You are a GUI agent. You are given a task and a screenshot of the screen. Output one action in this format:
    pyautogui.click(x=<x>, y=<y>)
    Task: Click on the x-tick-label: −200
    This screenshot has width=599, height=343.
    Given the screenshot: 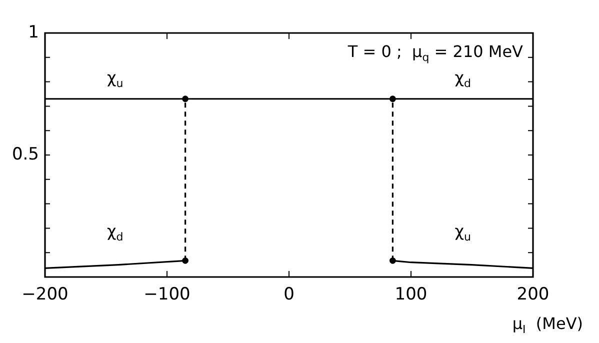 What is the action you would take?
    pyautogui.click(x=45, y=294)
    